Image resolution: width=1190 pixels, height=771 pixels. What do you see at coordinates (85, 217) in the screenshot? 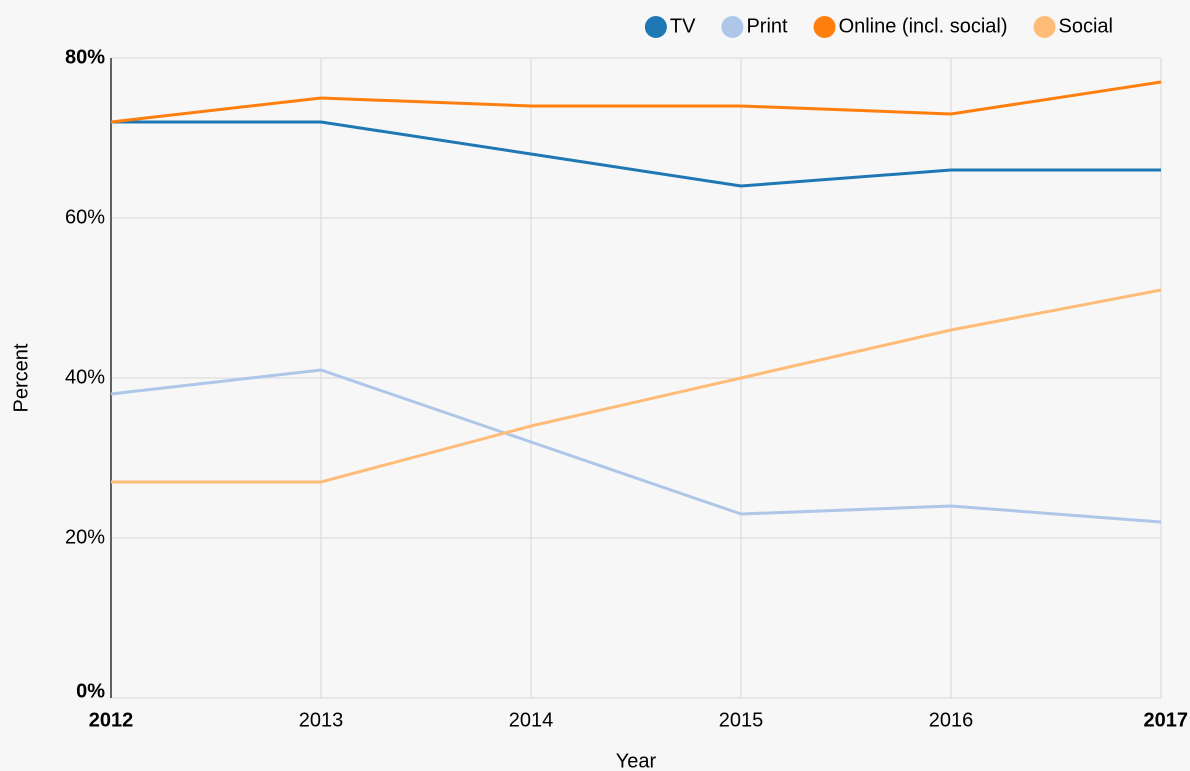
I see `y-tick-label: 60%` at bounding box center [85, 217].